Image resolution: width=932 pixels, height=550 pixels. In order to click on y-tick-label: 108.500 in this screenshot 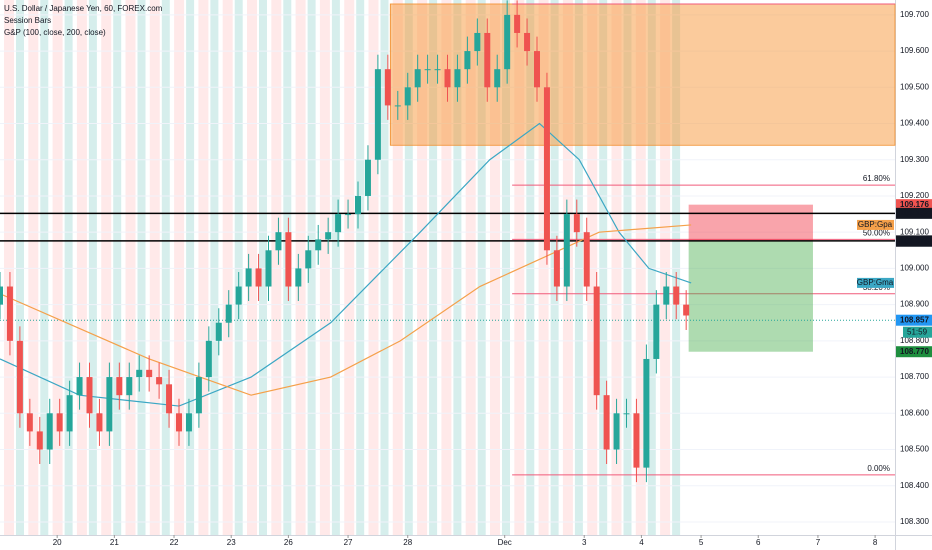, I will do `click(914, 449)`.